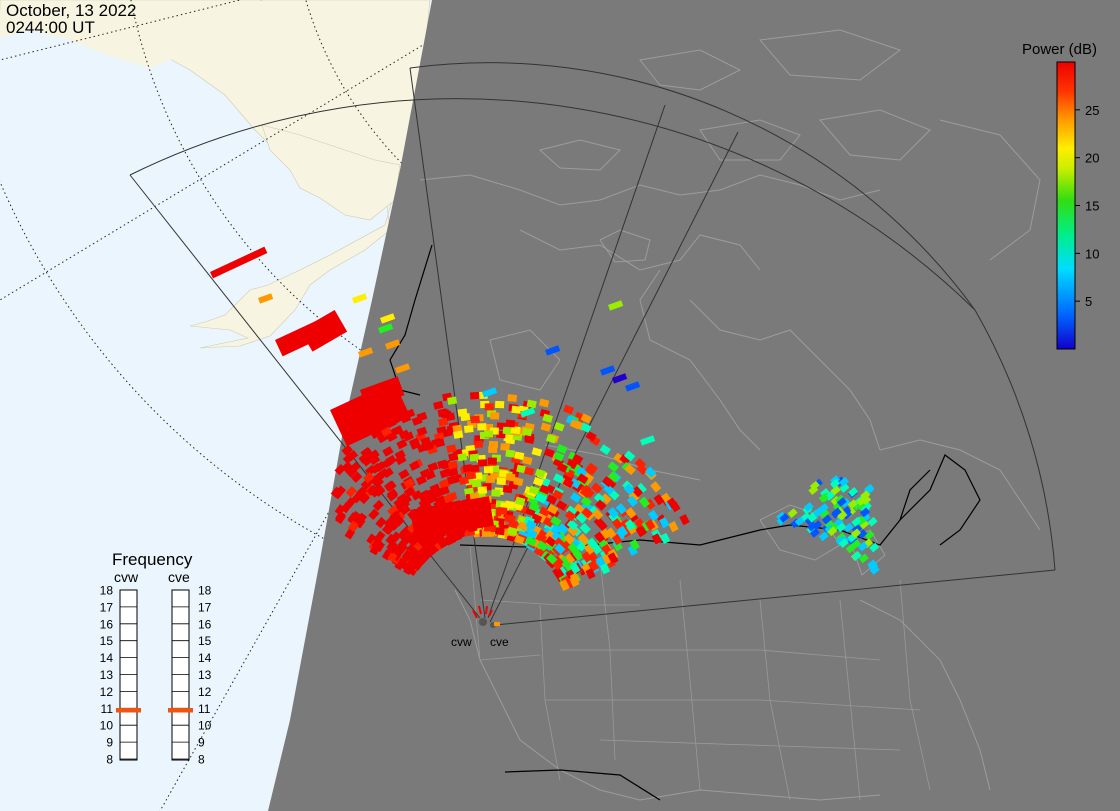 This screenshot has width=1120, height=811. I want to click on frequency-scale-label: 8, so click(201, 760).